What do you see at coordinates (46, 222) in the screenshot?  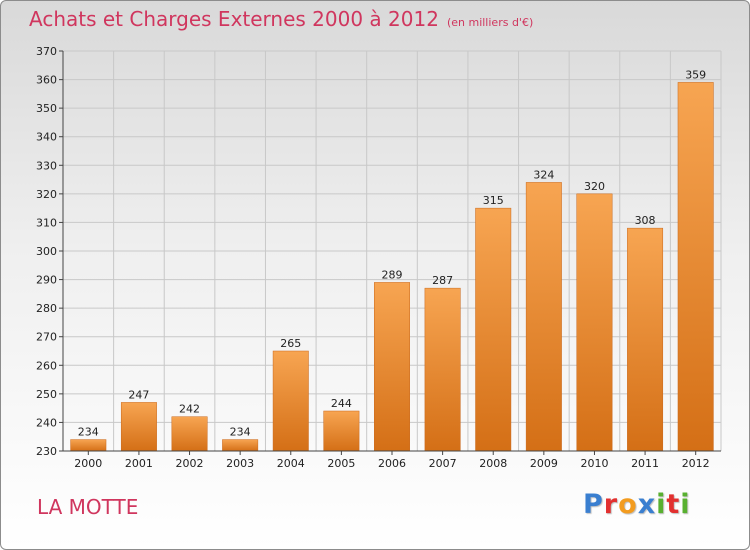 I see `y-tick-label-310: 310` at bounding box center [46, 222].